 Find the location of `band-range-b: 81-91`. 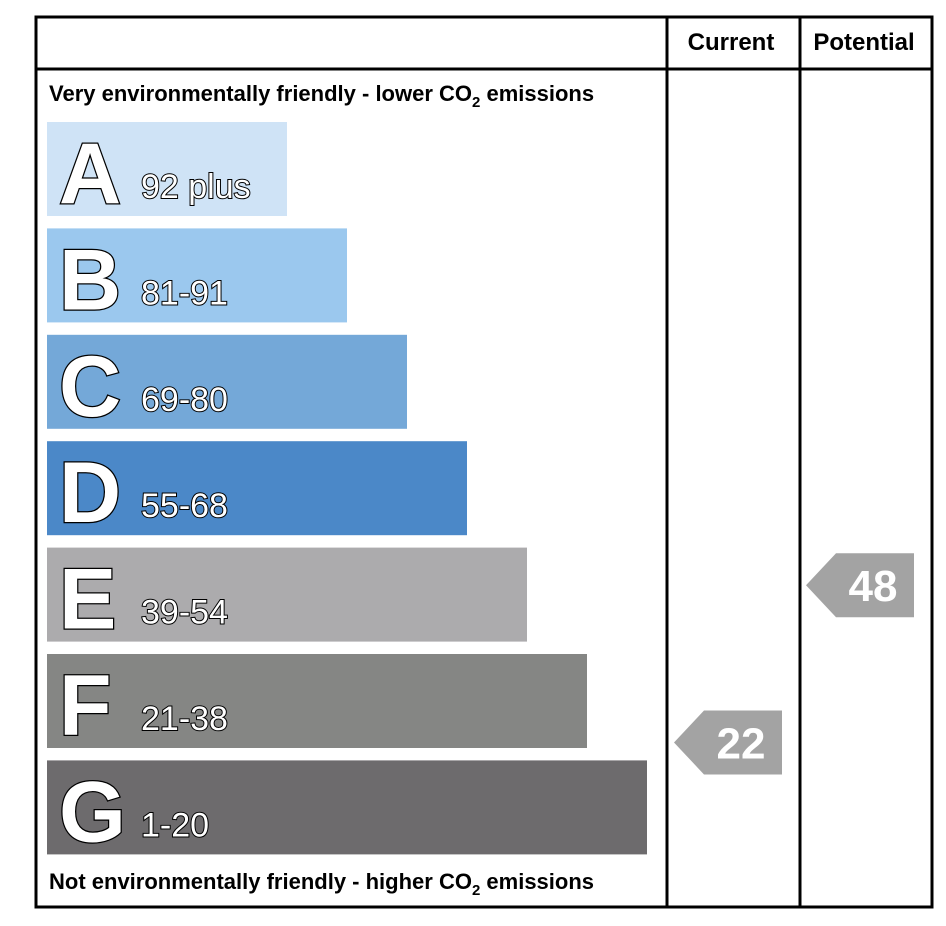

band-range-b: 81-91 is located at coordinates (184, 293).